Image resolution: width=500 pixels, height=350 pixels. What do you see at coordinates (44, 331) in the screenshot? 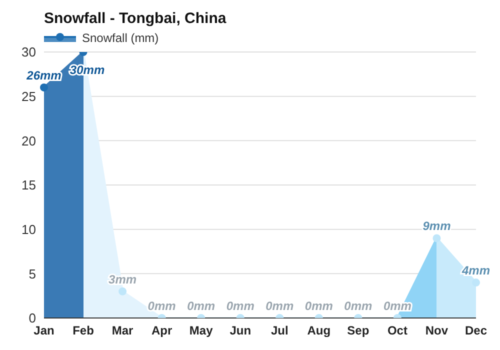
I see `x-tick-label: Jan` at bounding box center [44, 331].